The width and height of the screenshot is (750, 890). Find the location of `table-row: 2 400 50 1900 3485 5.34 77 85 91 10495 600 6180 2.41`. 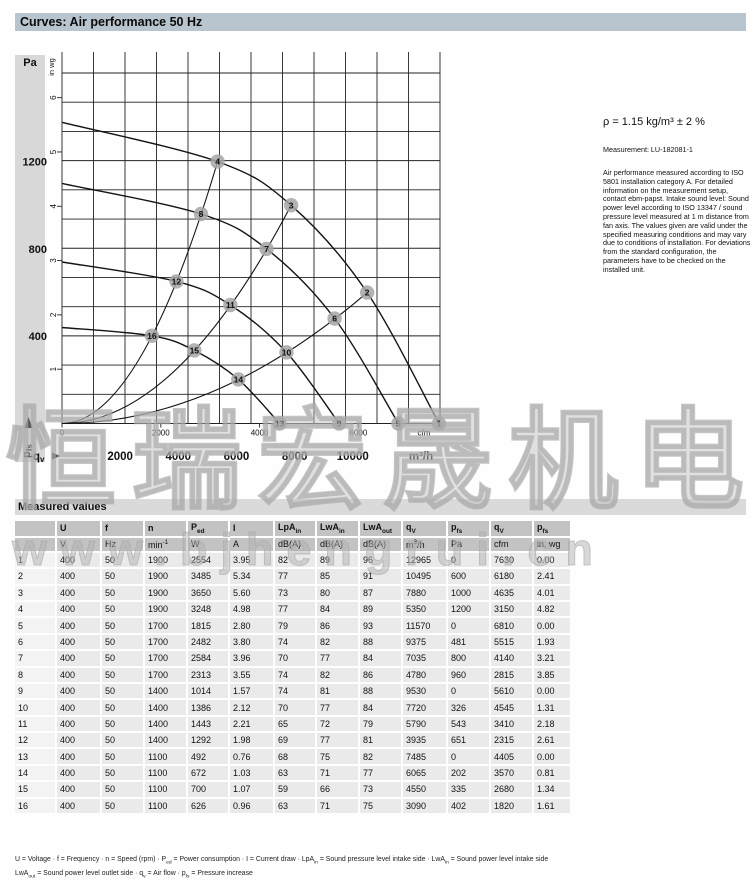

table-row: 2 400 50 1900 3485 5.34 77 85 91 10495 600 6180 2.41 is located at coordinates (292, 576).